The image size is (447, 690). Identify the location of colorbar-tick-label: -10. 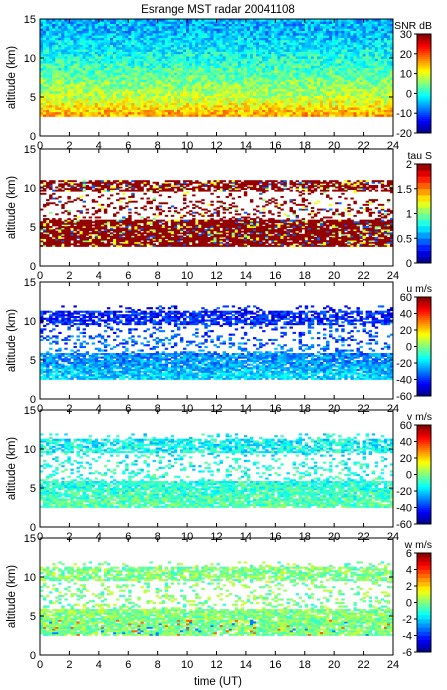
(404, 114).